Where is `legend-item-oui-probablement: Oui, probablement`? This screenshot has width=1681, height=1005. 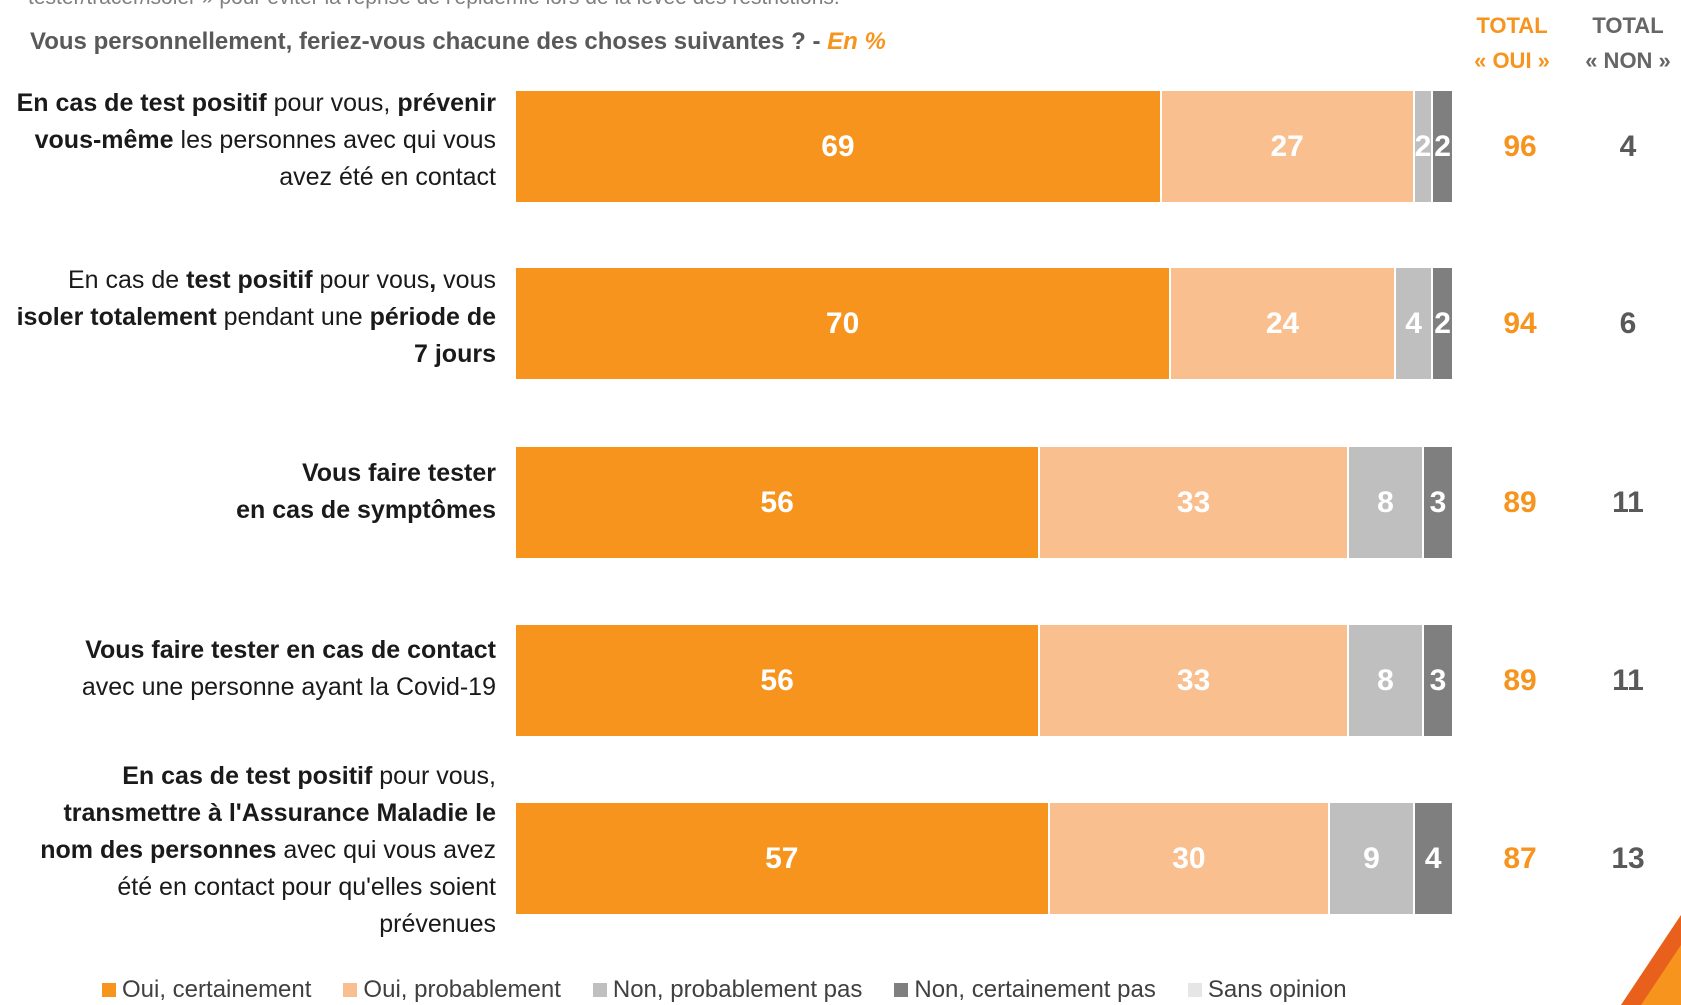 legend-item-oui-probablement: Oui, probablement is located at coordinates (452, 990).